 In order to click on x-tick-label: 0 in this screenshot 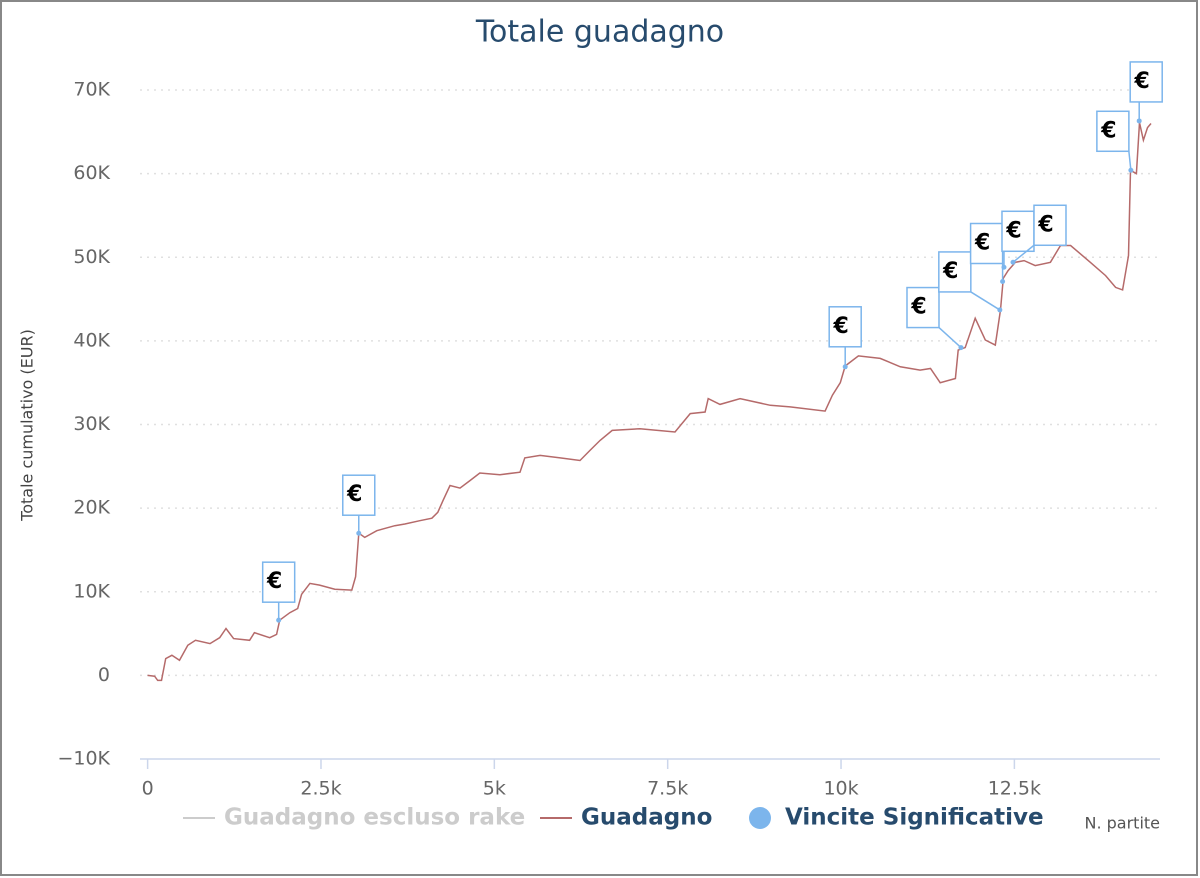, I will do `click(148, 789)`.